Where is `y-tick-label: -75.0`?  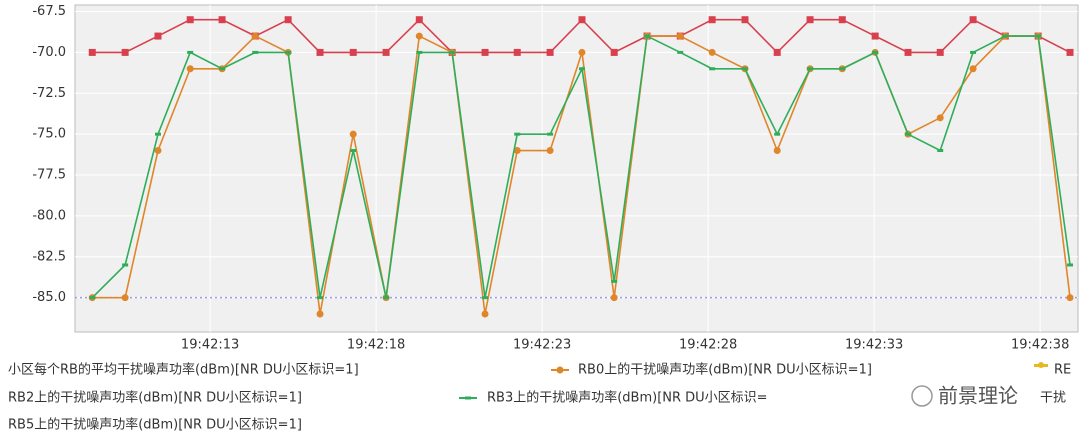 y-tick-label: -75.0 is located at coordinates (49, 134).